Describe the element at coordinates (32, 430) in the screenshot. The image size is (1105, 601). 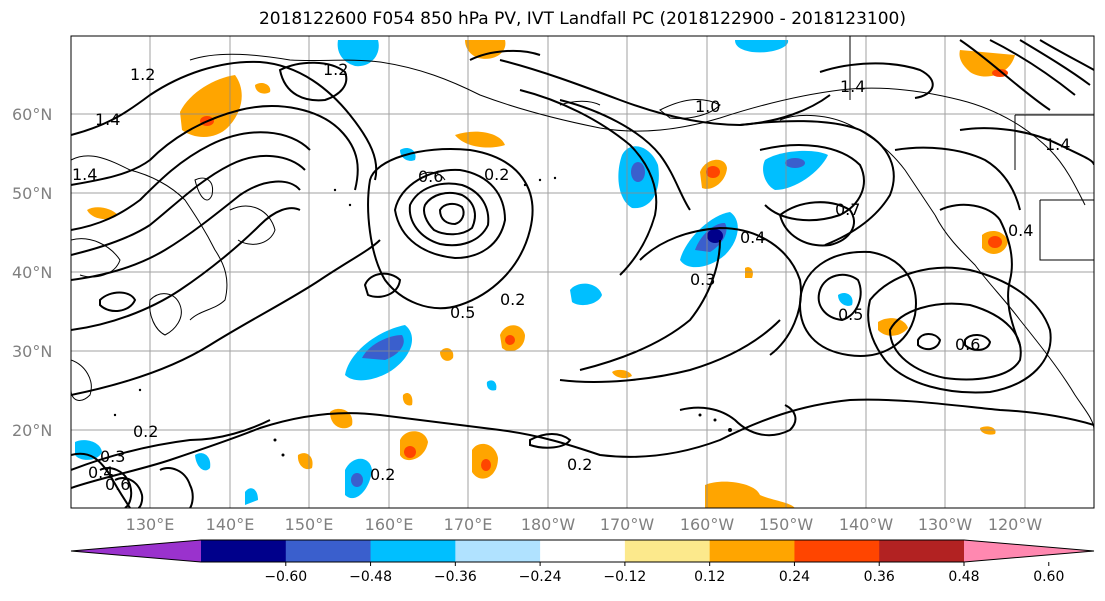
I see `lat-label: 20°N` at that location.